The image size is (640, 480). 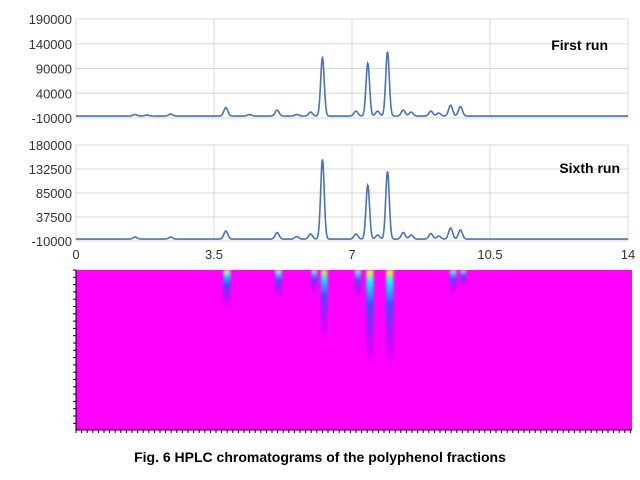 I want to click on x-tick-label: 10.5, so click(x=489, y=254).